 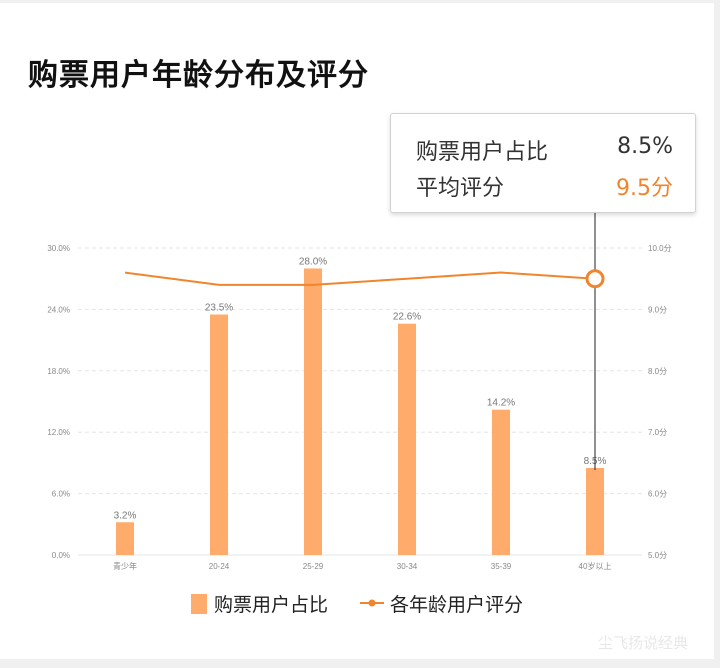 I want to click on left-tick-label: 24.0%, so click(x=58, y=309).